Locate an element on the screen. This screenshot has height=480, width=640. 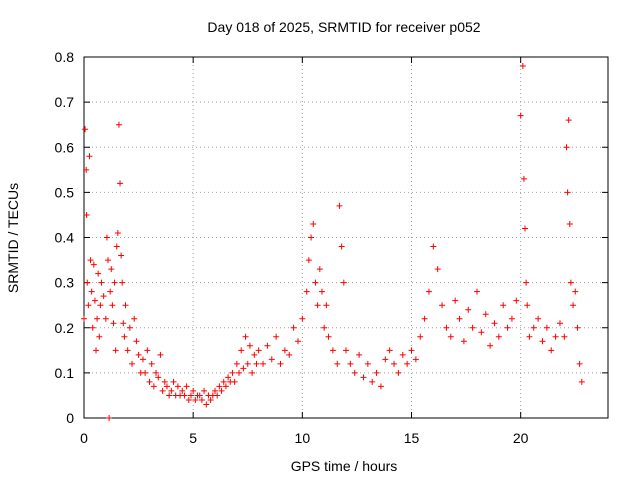
y-tick-label: 0.1 is located at coordinates (65, 373).